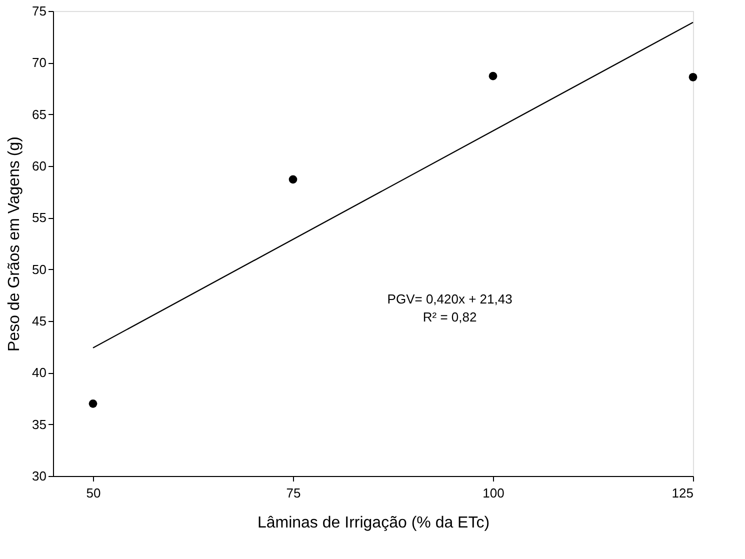 The image size is (745, 559). I want to click on x-tick-label: 50, so click(93, 493).